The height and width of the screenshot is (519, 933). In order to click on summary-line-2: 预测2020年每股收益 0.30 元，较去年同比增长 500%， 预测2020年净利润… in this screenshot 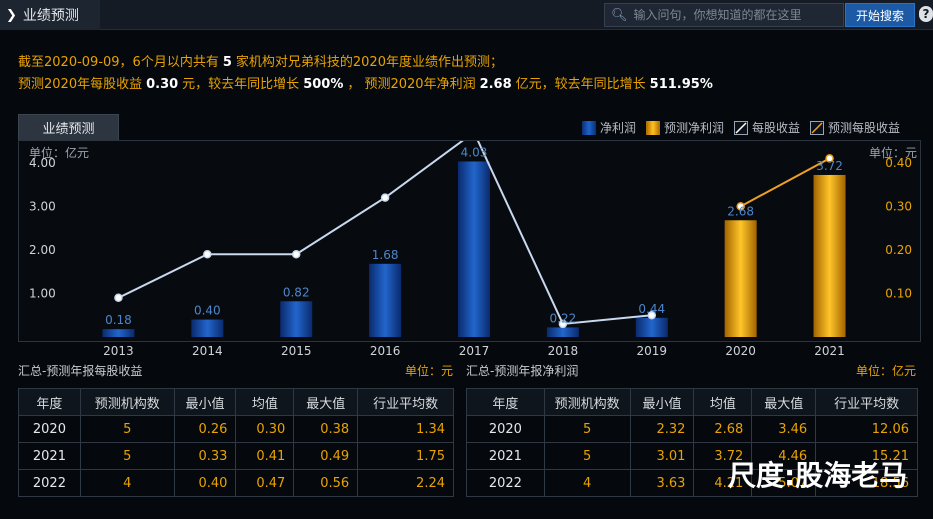, I will do `click(367, 85)`.